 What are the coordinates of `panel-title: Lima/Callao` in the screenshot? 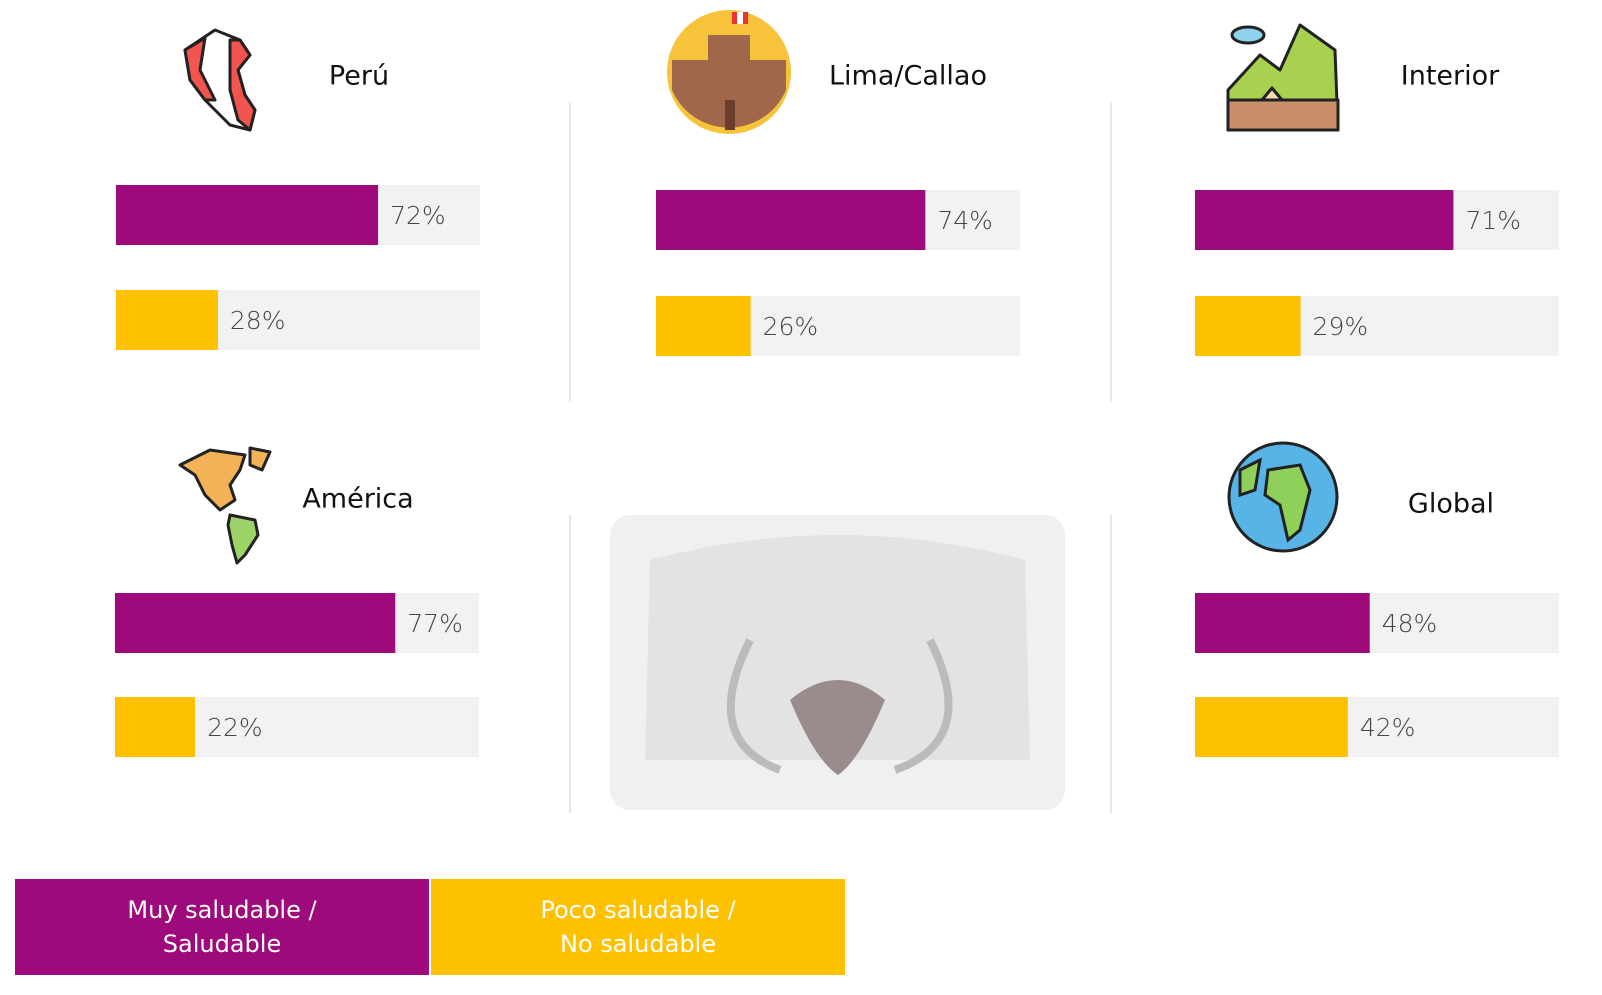 It's located at (908, 76).